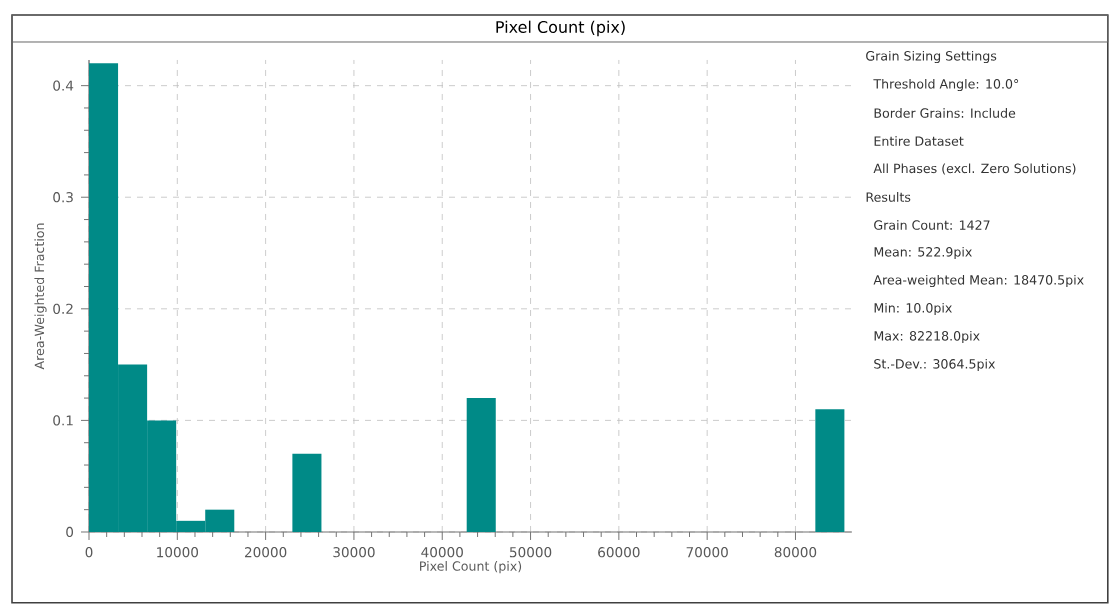 This screenshot has width=1109, height=604. I want to click on y-tick-label: 0.4, so click(63, 85).